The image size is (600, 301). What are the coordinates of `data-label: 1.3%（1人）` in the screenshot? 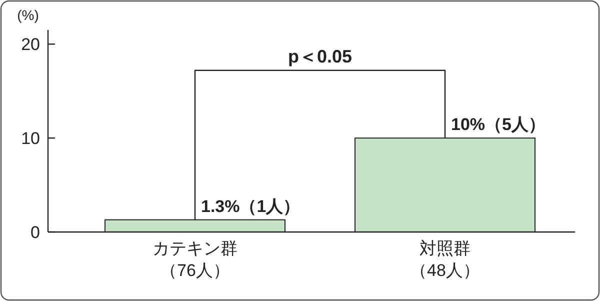 It's located at (250, 206).